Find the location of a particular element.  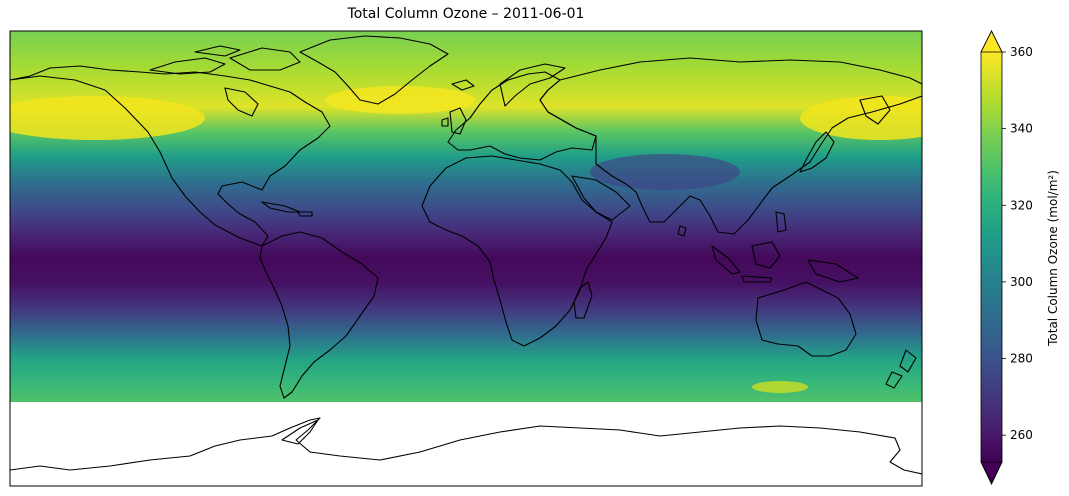

coastline-britain is located at coordinates (454, 121).